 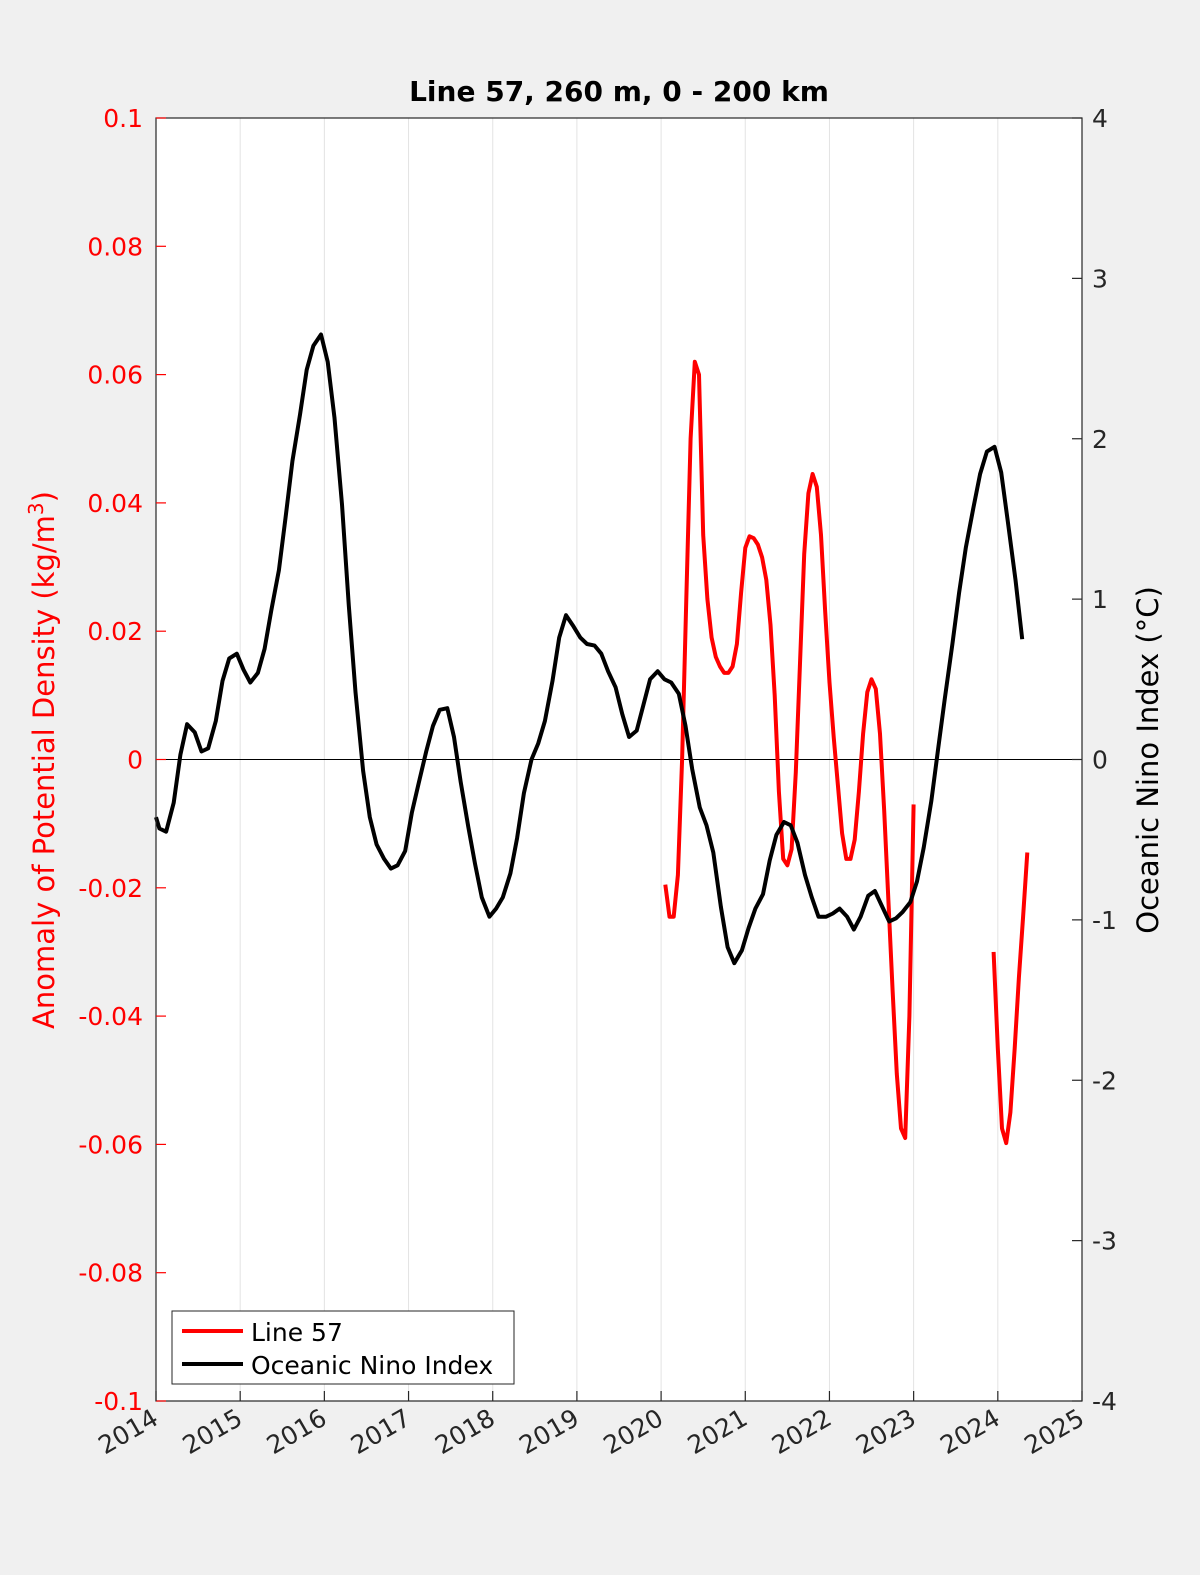 I want to click on left-tick-label-0: -0.1, so click(x=118, y=1401).